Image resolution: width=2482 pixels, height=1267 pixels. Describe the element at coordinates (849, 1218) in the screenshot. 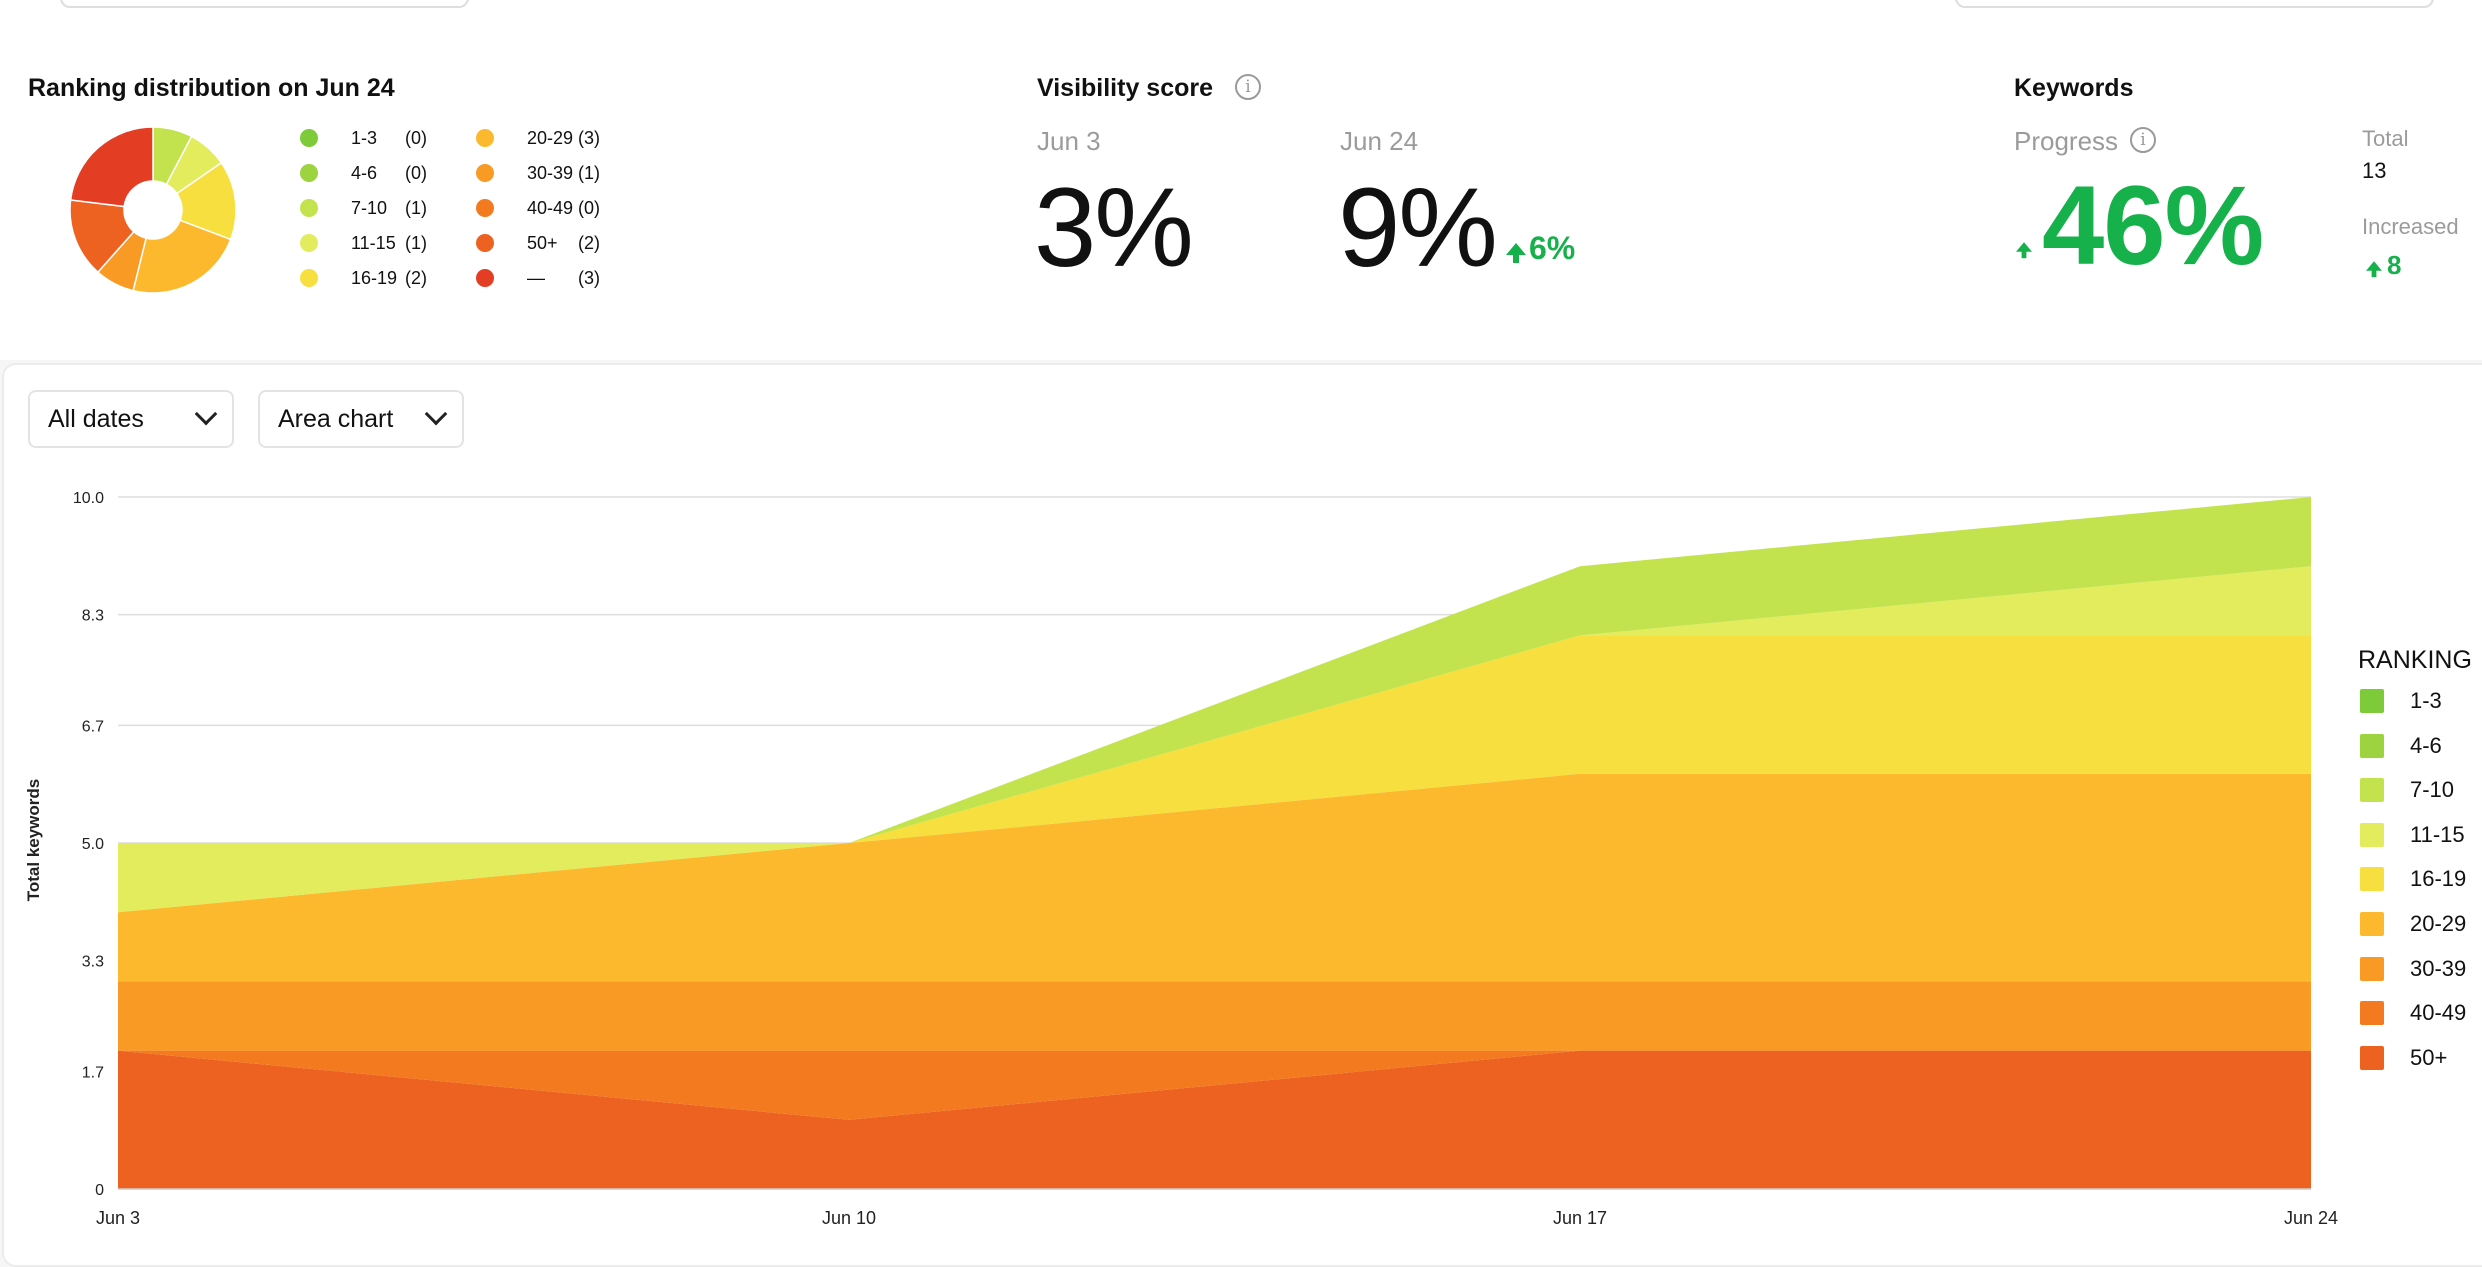

I see `x-tick-label: Jun 10` at that location.